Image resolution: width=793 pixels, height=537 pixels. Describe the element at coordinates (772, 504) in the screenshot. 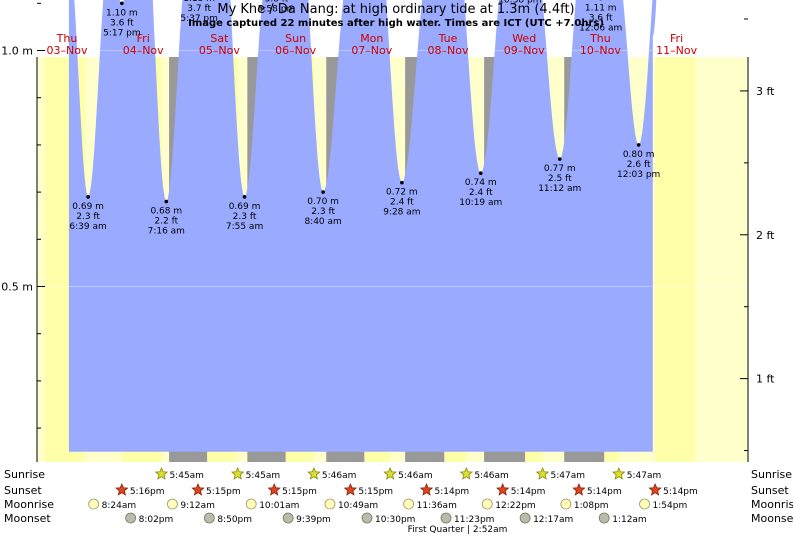

I see `row-label-right: Moonrise` at that location.